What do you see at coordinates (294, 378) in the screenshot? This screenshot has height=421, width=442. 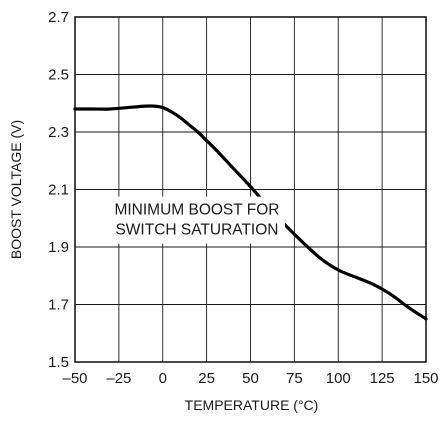 I see `x-tick-label: 75` at bounding box center [294, 378].